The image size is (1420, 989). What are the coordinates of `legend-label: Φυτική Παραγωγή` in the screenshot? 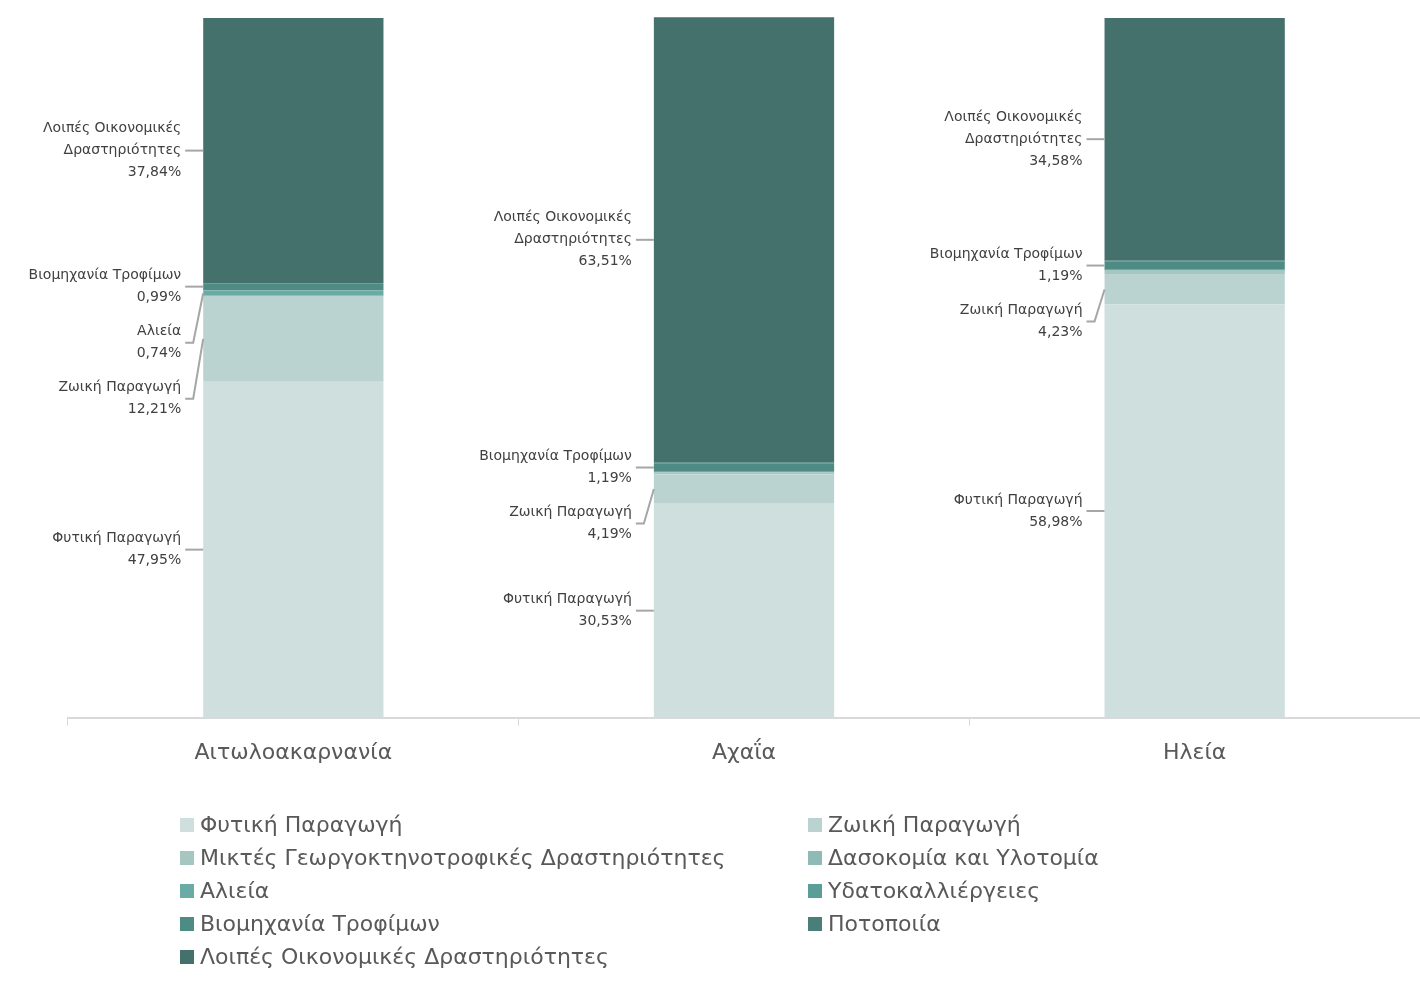 It's located at (301, 824).